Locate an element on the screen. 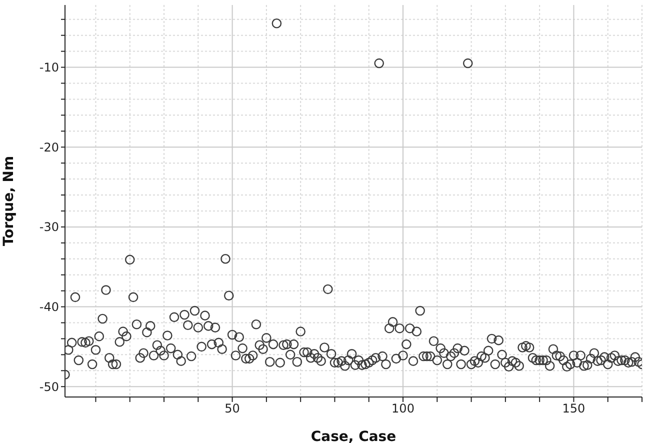 This screenshot has width=655, height=443. x-tick-label: 150 is located at coordinates (574, 409).